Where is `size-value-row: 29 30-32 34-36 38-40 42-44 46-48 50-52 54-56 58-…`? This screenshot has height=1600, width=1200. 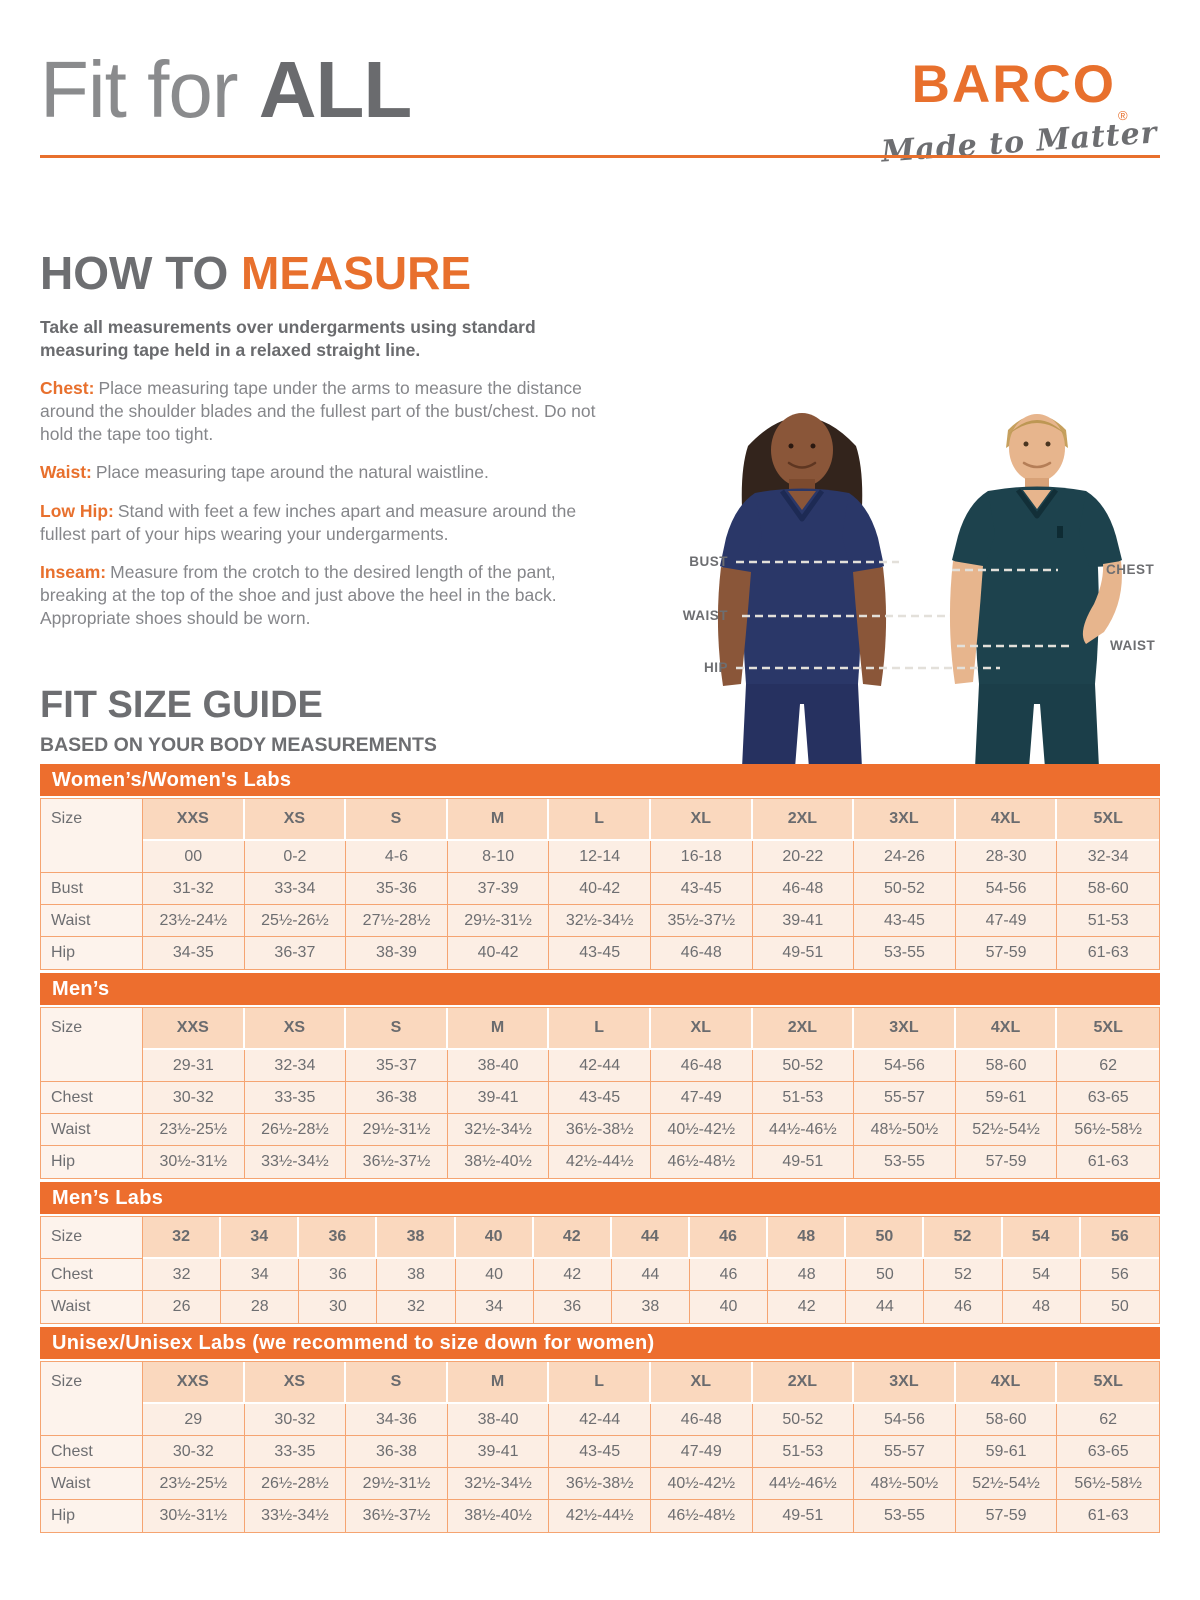 size-value-row: 29 30-32 34-36 38-40 42-44 46-48 50-52 54-56 58-… is located at coordinates (600, 1420).